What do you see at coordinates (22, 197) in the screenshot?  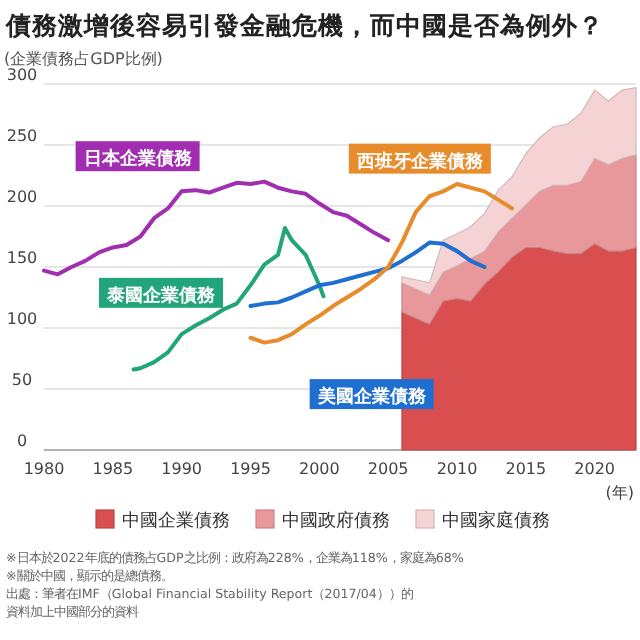 I see `y-tick-label: 200` at bounding box center [22, 197].